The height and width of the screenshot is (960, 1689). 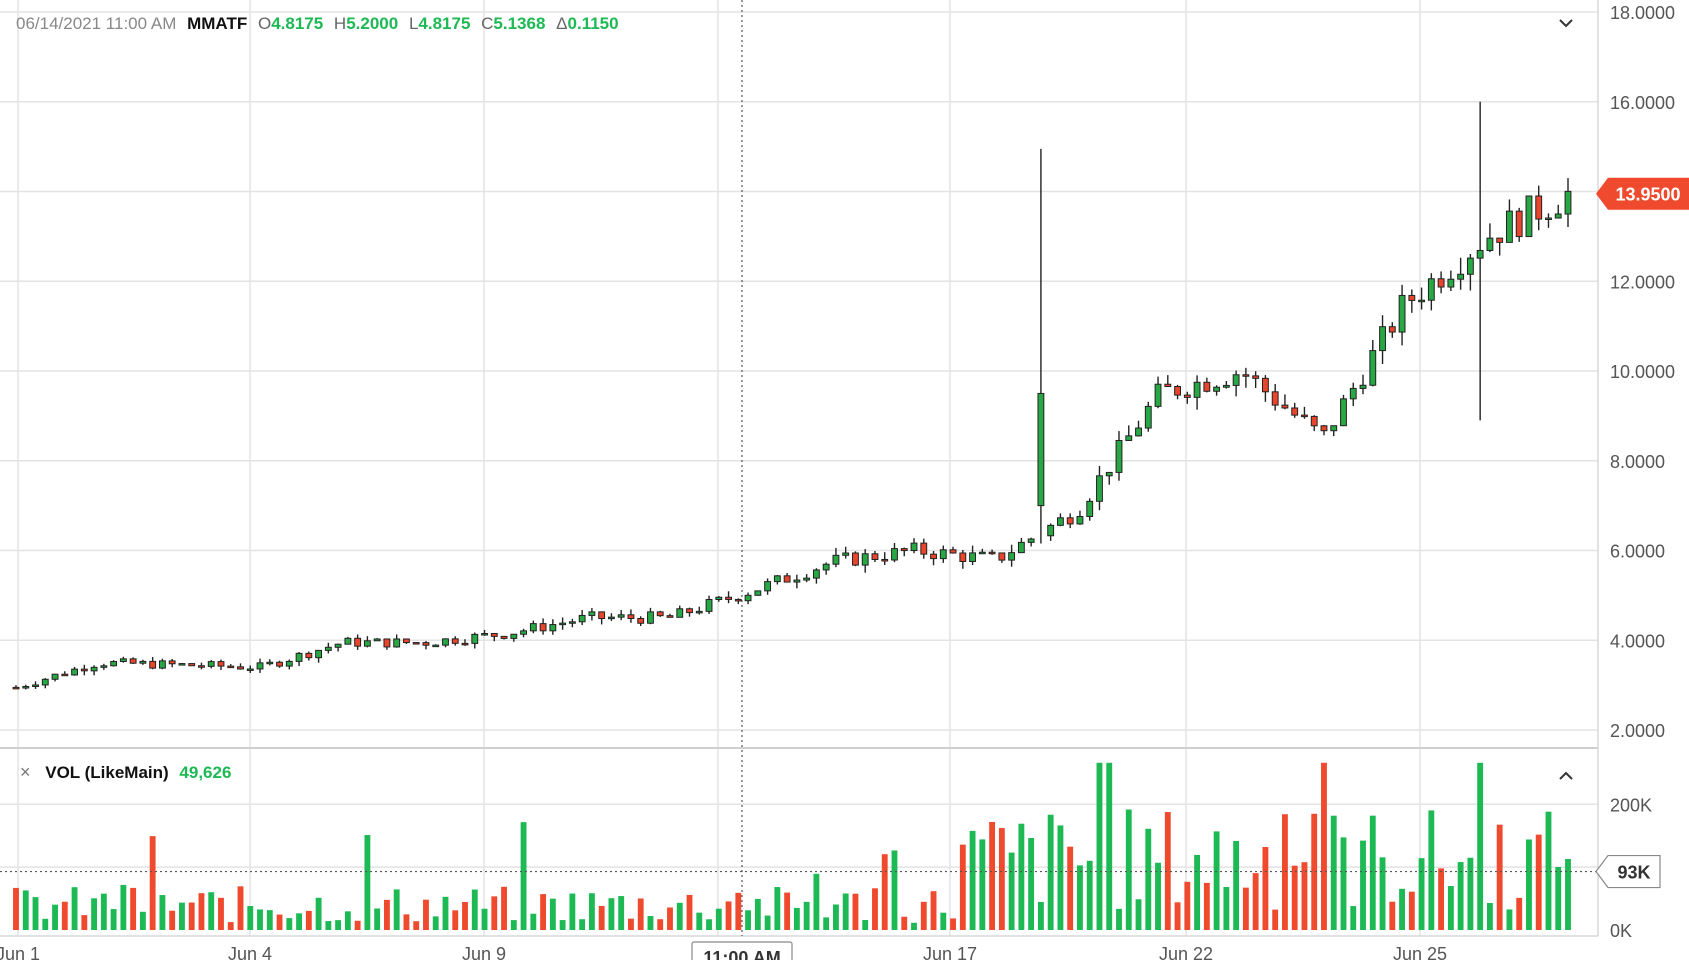 I want to click on header-symbol: MMATF, so click(x=217, y=23).